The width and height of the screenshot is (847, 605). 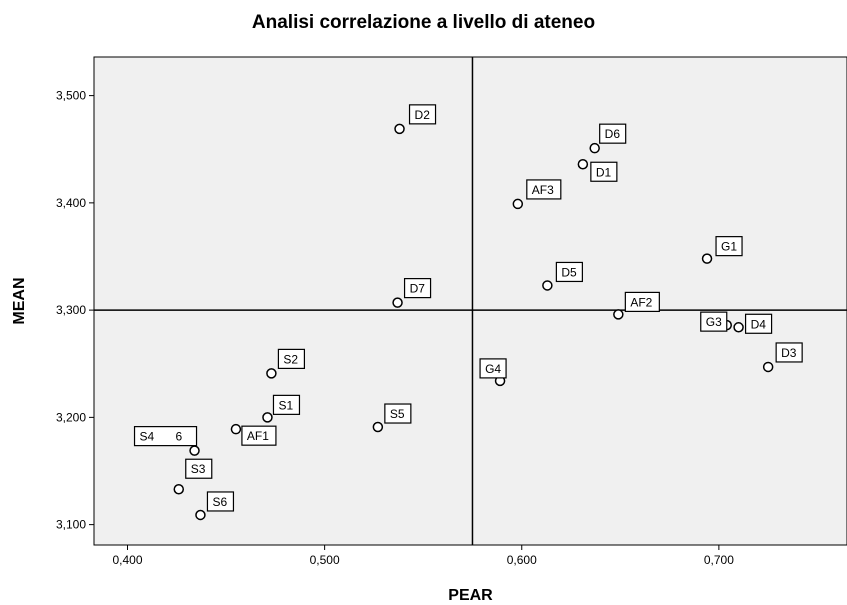 I want to click on chart-title: Analisi correlazione a livello di ateneo, so click(x=423, y=22).